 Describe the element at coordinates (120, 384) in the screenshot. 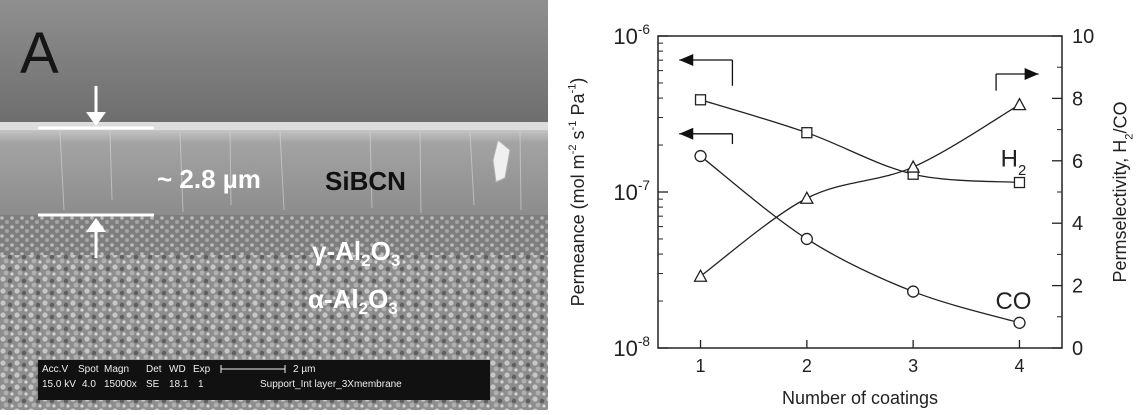

I see `databar-value: 15000x` at that location.